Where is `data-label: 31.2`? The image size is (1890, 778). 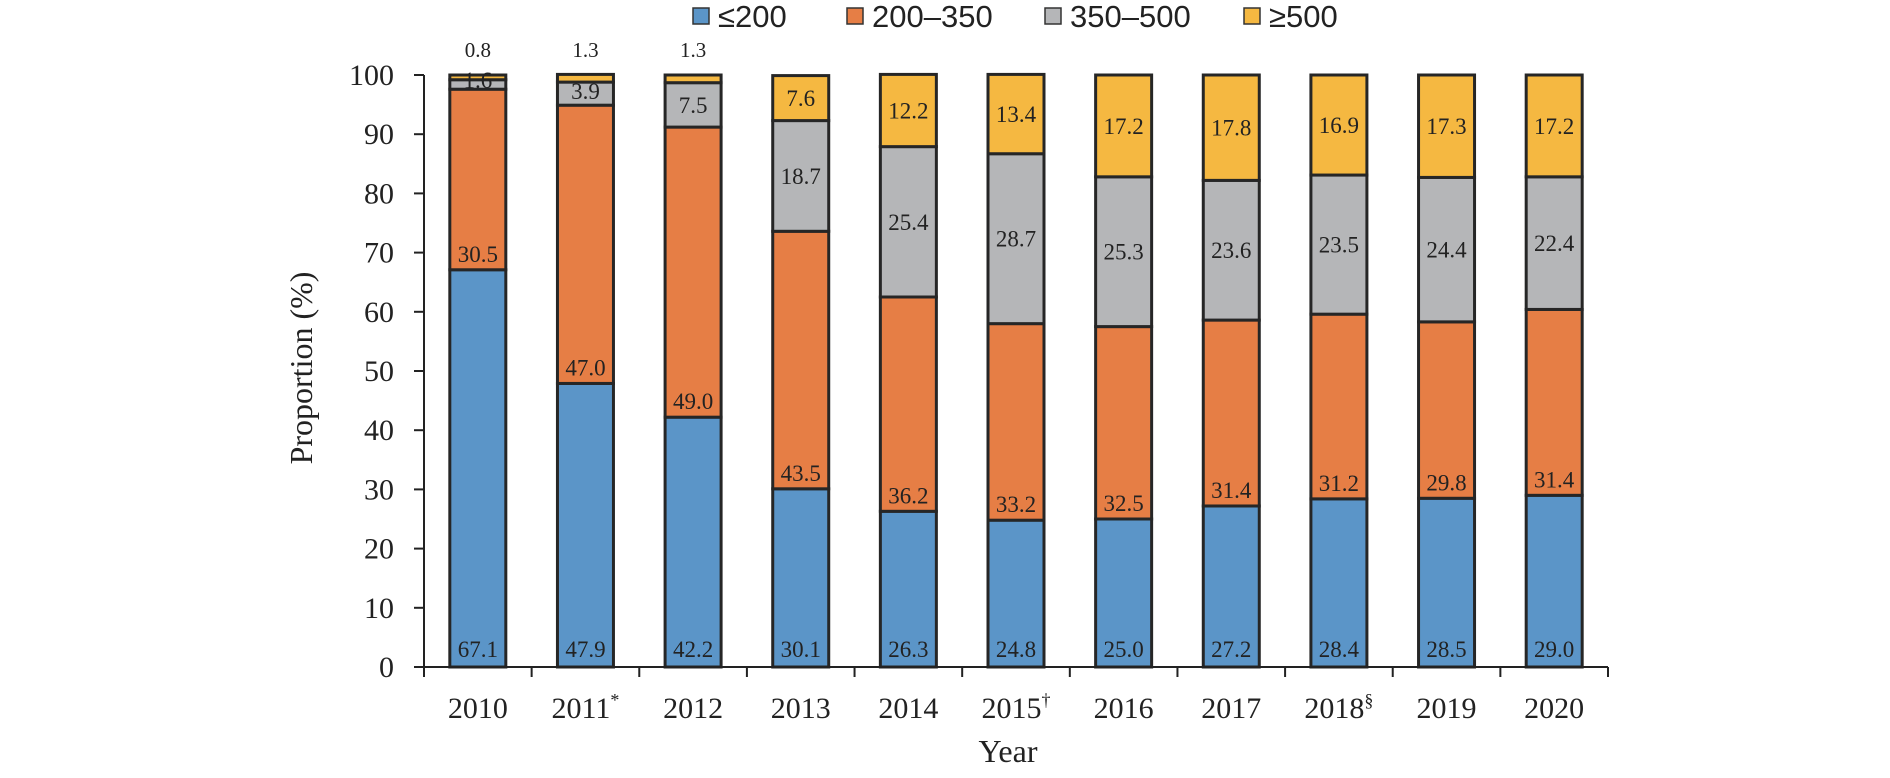 data-label: 31.2 is located at coordinates (1339, 483).